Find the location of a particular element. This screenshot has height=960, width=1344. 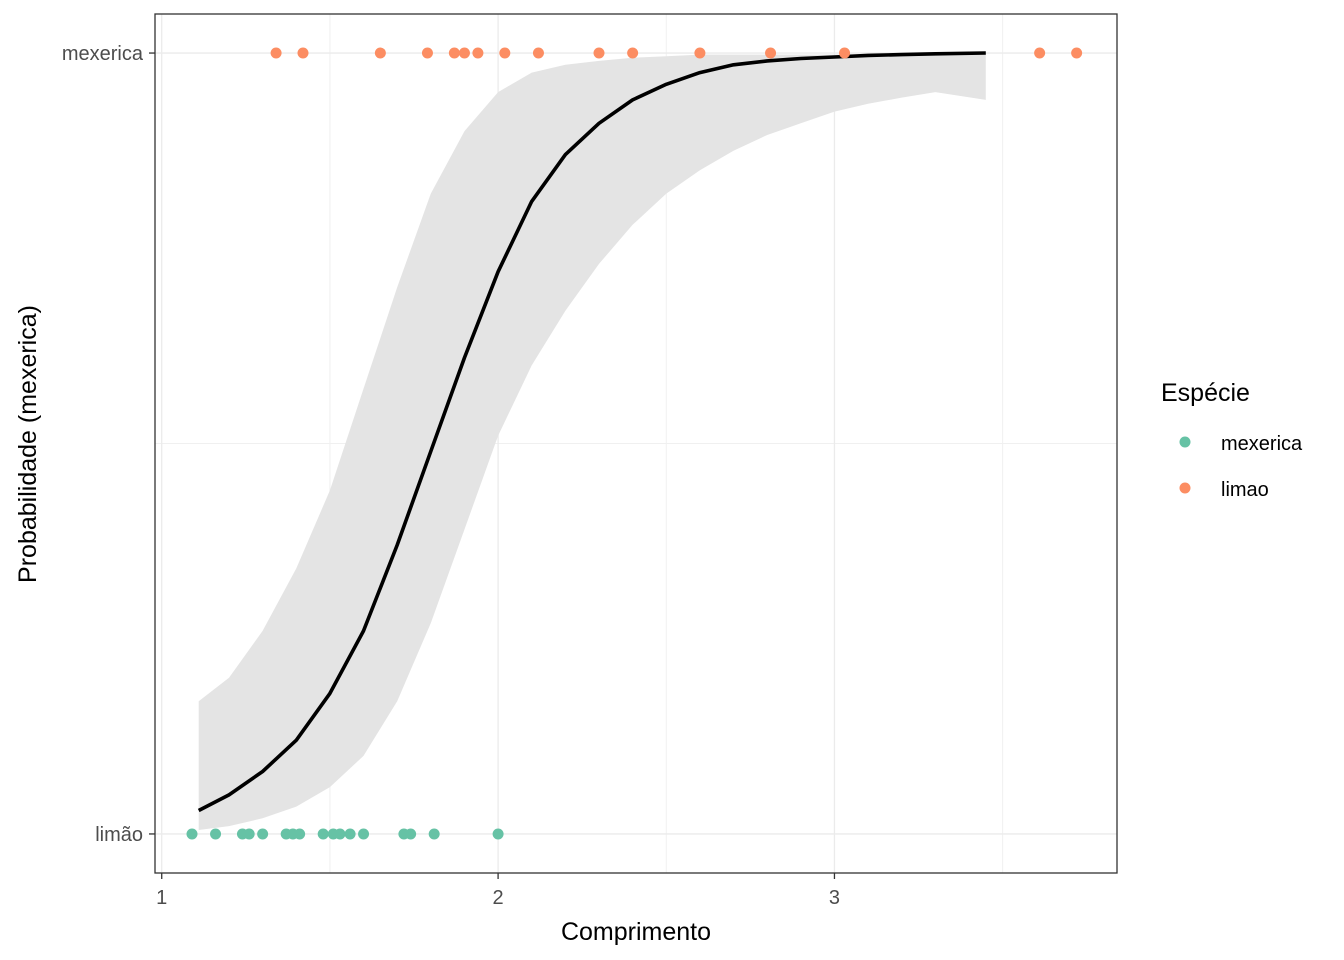

legend: mexerica limao is located at coordinates (1241, 467).